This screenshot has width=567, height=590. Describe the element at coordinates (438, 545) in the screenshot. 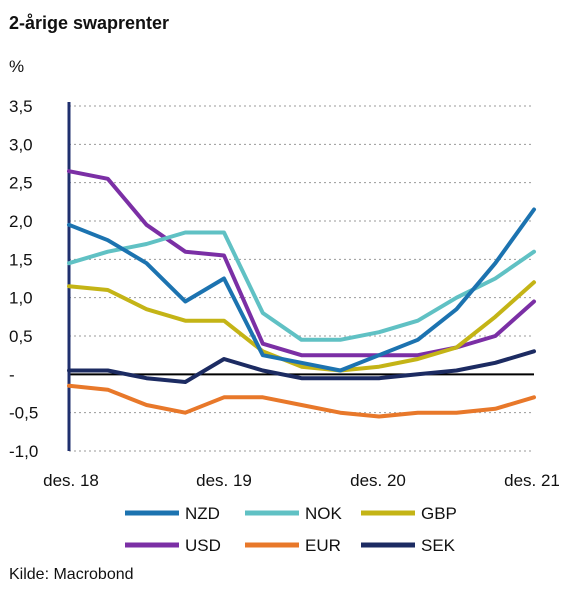

I see `legend-label-sek: SEK` at that location.